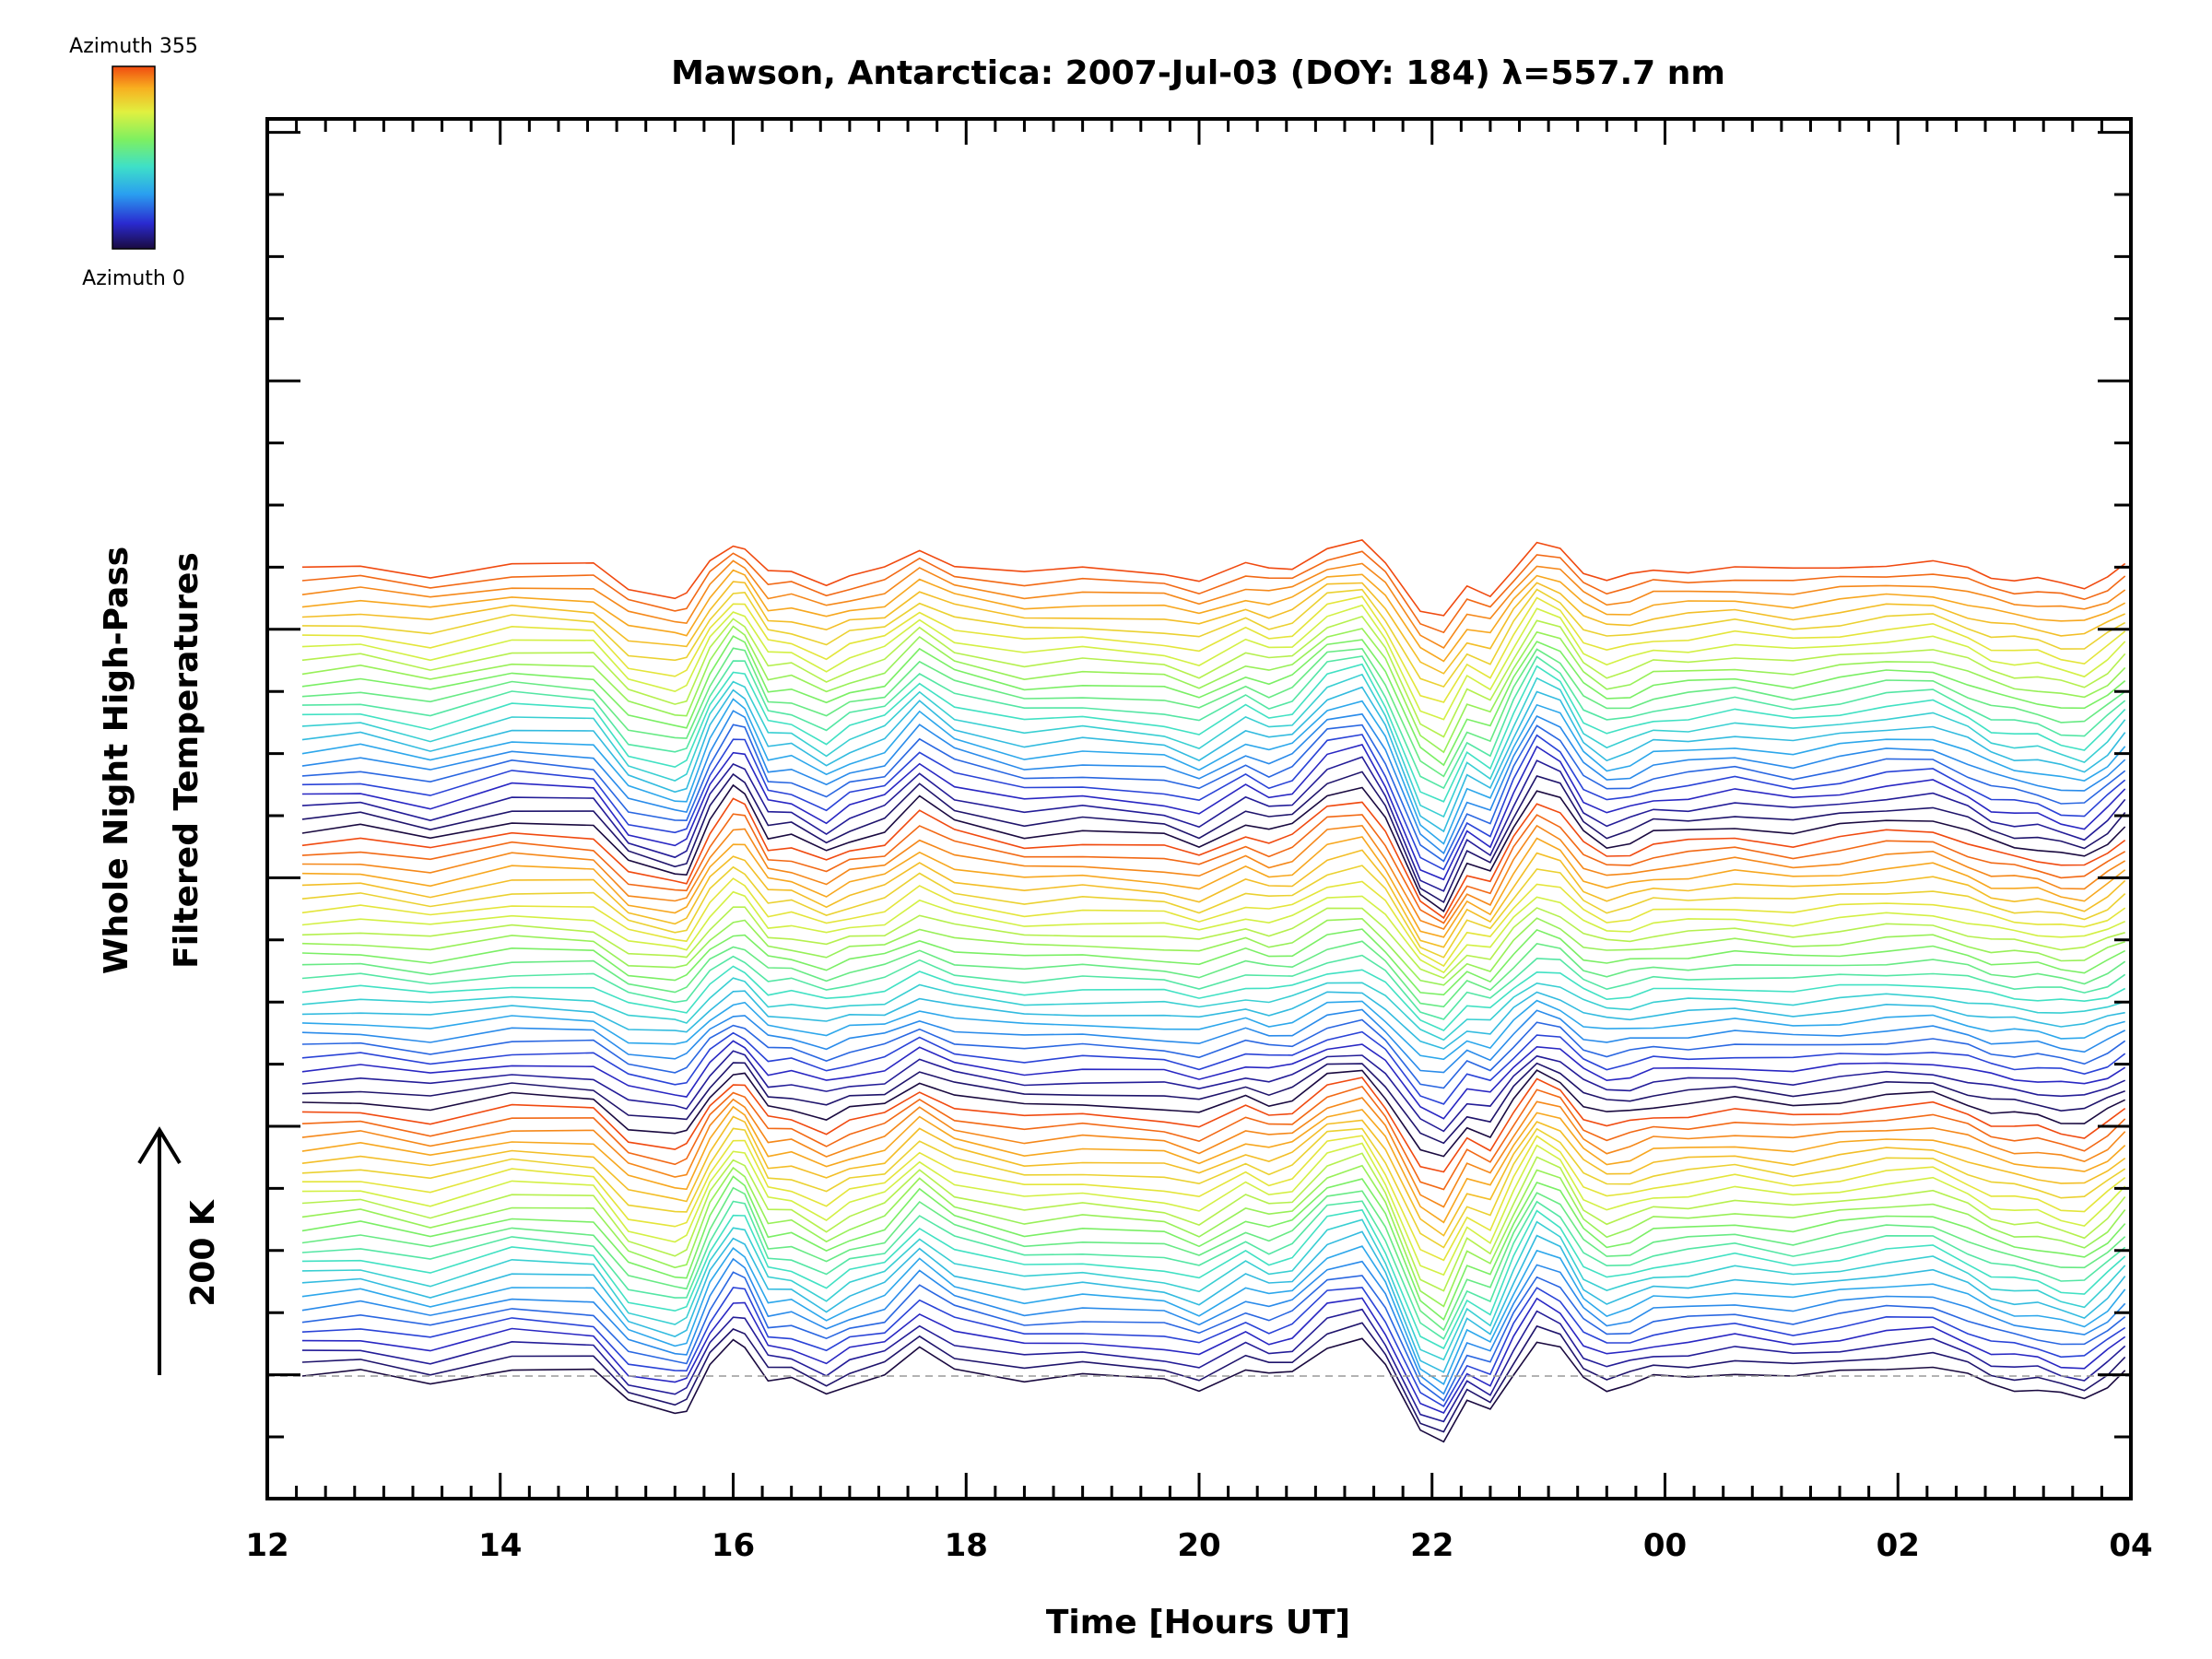 The height and width of the screenshot is (1659, 2212). I want to click on x-tick-label: 16, so click(733, 1545).